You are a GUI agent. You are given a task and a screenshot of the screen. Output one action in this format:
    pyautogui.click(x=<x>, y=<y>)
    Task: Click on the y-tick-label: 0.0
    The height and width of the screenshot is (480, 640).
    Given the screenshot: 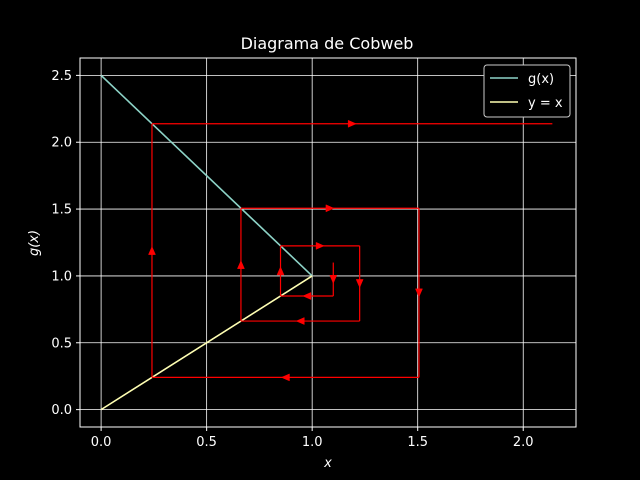 What is the action you would take?
    pyautogui.click(x=61, y=410)
    